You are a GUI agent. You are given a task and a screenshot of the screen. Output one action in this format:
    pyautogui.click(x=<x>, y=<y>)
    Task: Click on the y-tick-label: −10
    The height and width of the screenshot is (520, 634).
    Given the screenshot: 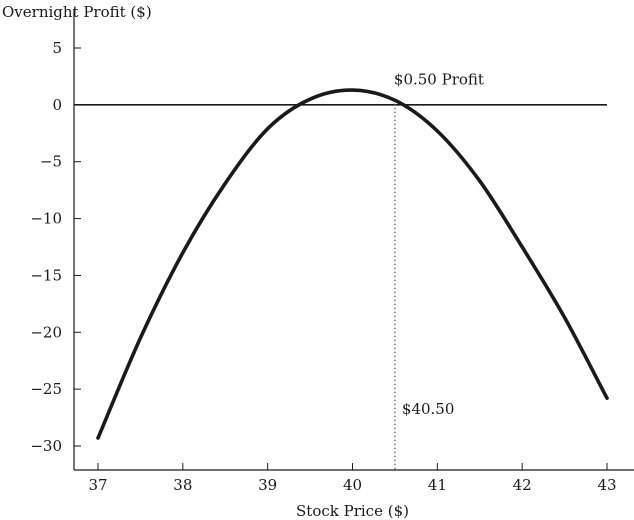 What is the action you would take?
    pyautogui.click(x=46, y=219)
    